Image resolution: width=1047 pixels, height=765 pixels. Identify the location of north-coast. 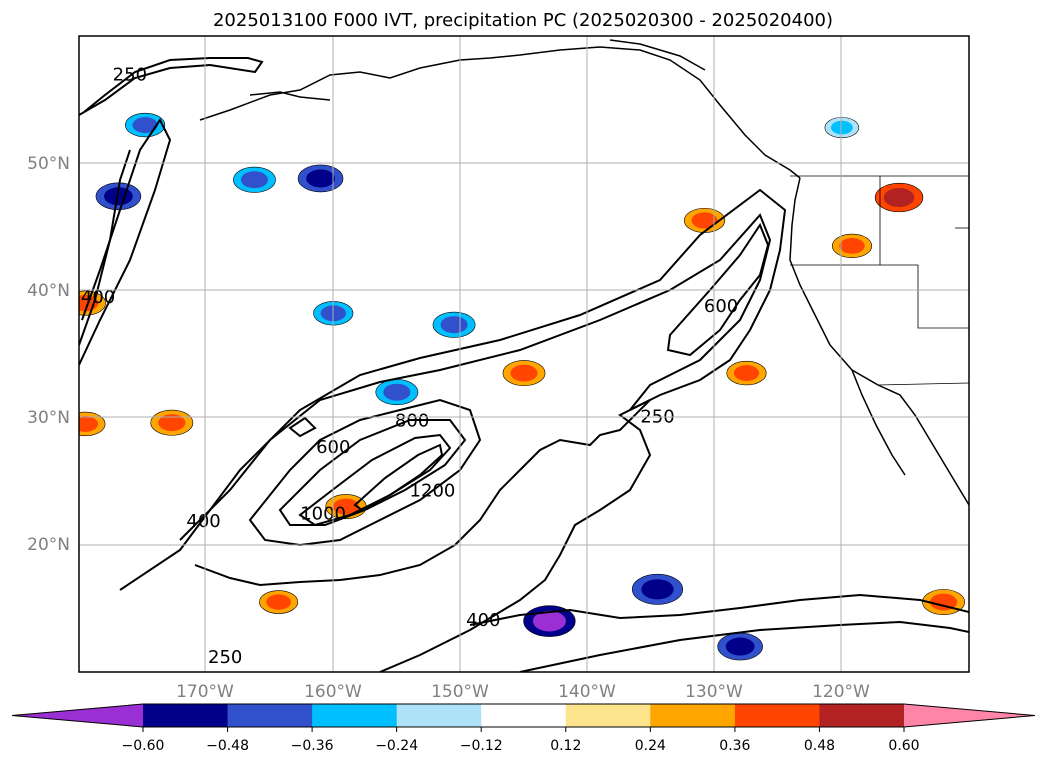
(657, 55).